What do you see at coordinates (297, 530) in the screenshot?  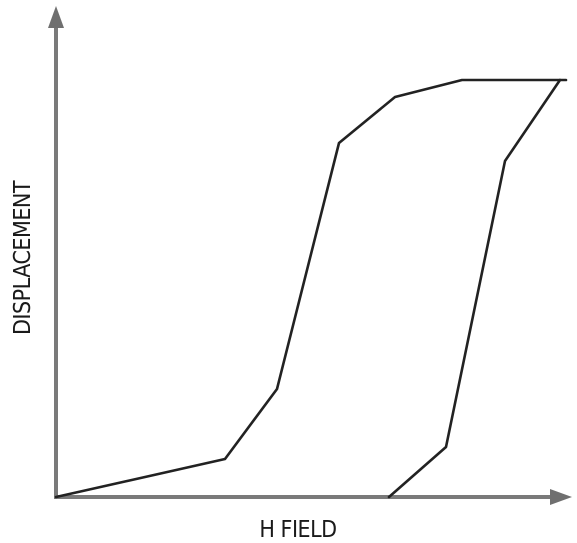 I see `x-axis-label: H FIELD` at bounding box center [297, 530].